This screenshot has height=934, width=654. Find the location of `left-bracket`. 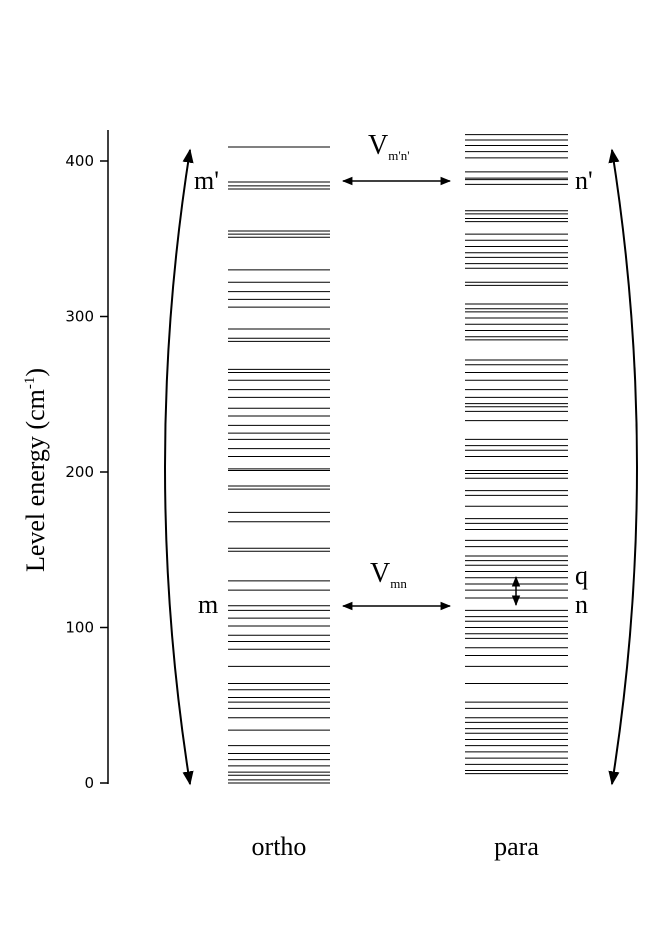

left-bracket is located at coordinates (179, 467).